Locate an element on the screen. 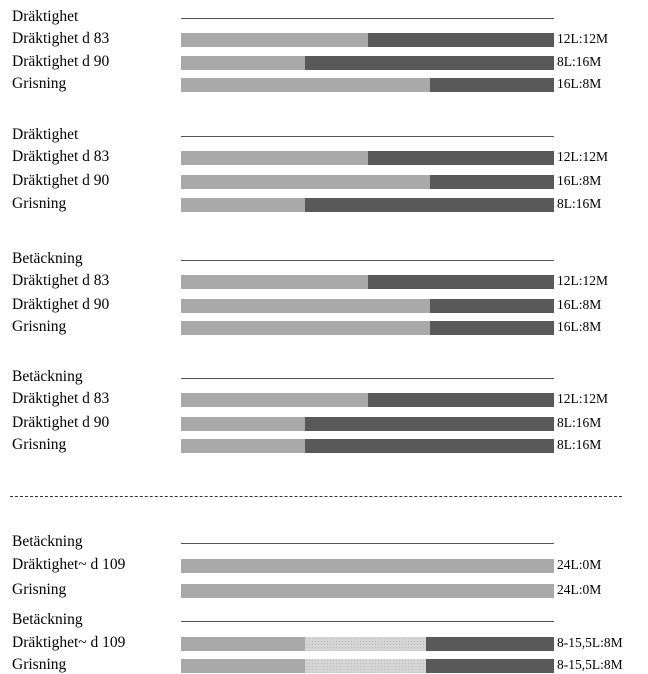  bar-row: Grisning 16L:8M is located at coordinates (324, 84).